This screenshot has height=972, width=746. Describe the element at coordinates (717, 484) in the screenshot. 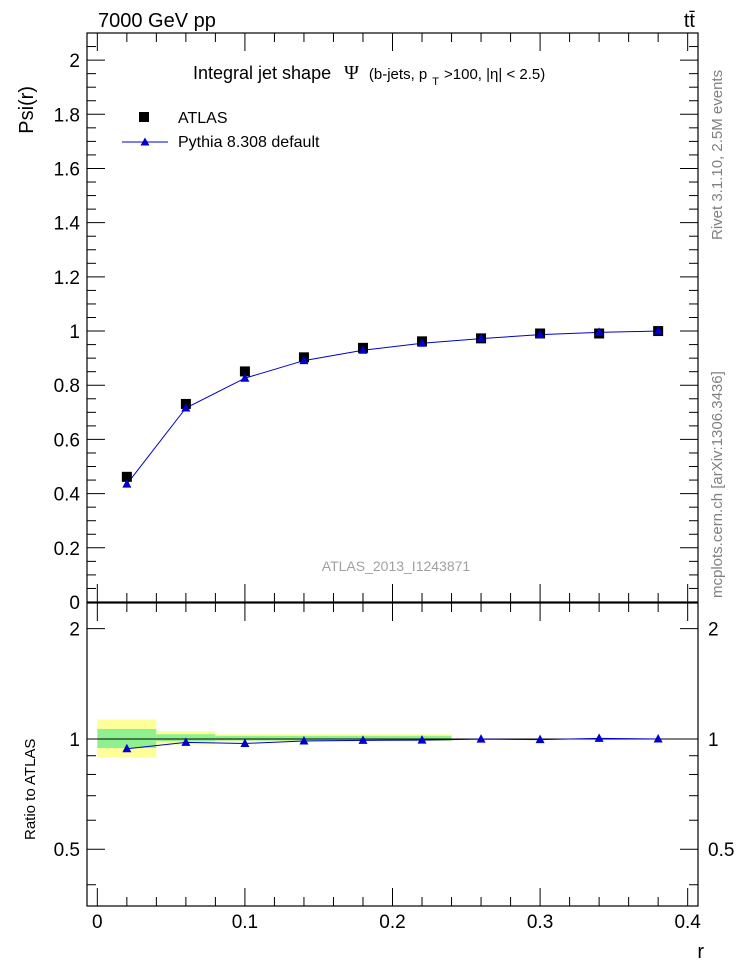

I see `mcplots-label: mcplots.cern.ch [arXiv:1306.3436]` at that location.